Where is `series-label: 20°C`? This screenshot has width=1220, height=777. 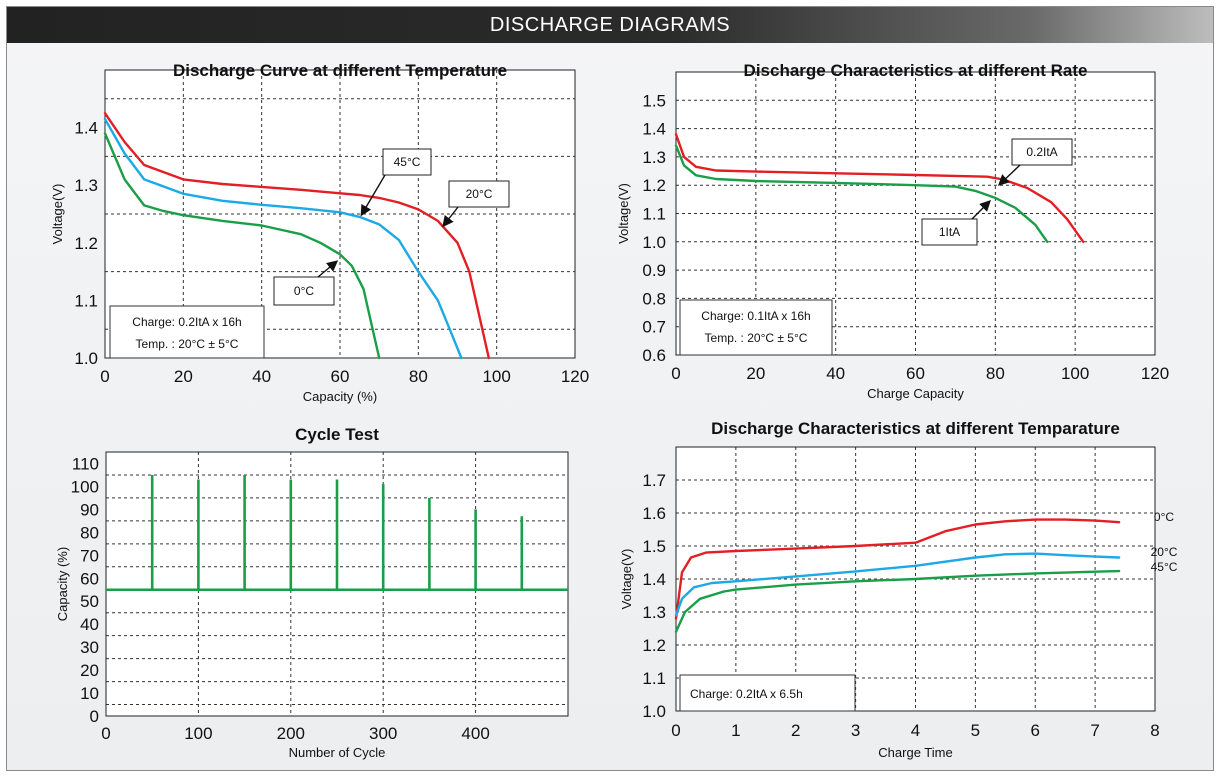 series-label: 20°C is located at coordinates (1164, 552).